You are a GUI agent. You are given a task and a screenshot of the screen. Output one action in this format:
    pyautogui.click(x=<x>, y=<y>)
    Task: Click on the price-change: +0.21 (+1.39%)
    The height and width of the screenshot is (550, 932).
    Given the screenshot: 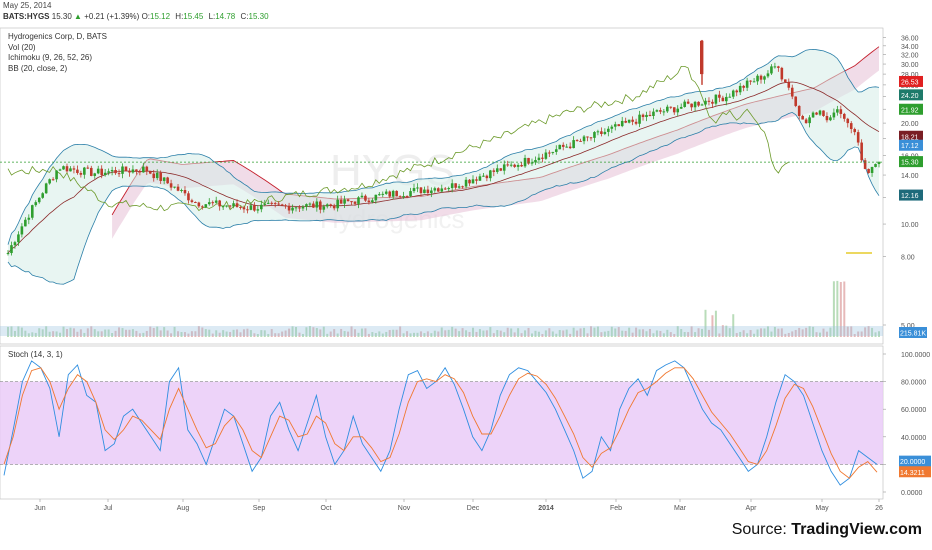 What is the action you would take?
    pyautogui.click(x=112, y=16)
    